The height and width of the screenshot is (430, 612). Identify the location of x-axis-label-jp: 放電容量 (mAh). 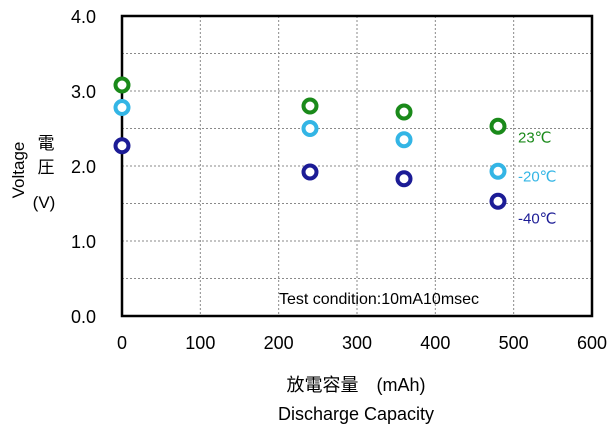
(356, 385).